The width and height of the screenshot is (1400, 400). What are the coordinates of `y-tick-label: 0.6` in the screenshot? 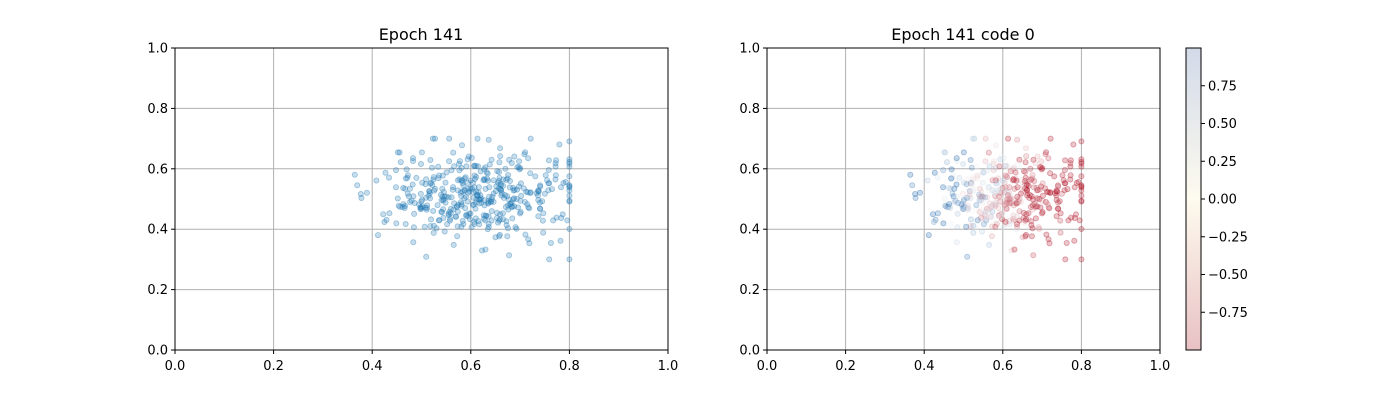 It's located at (157, 169).